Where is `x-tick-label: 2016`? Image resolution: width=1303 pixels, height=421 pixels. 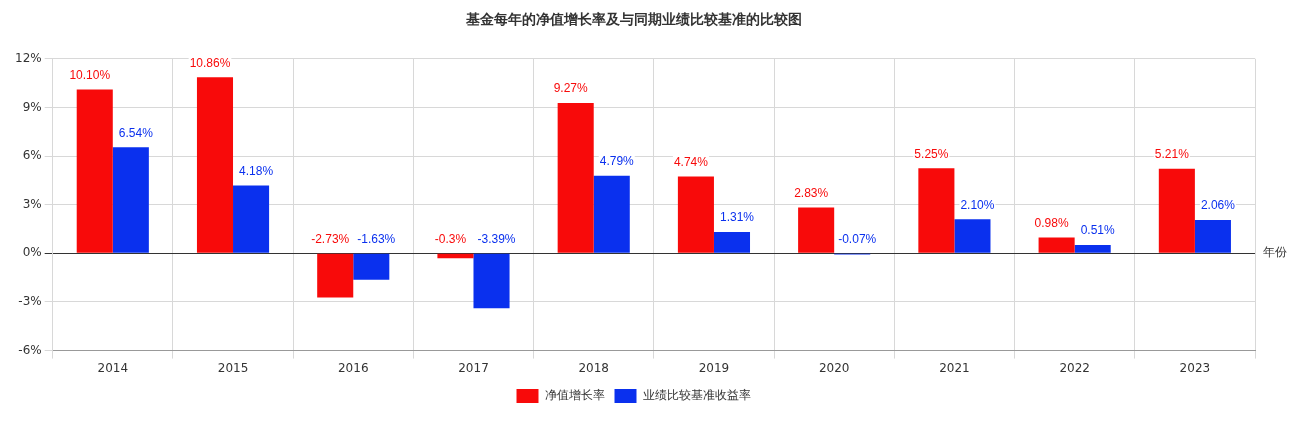 x-tick-label: 2016 is located at coordinates (353, 367).